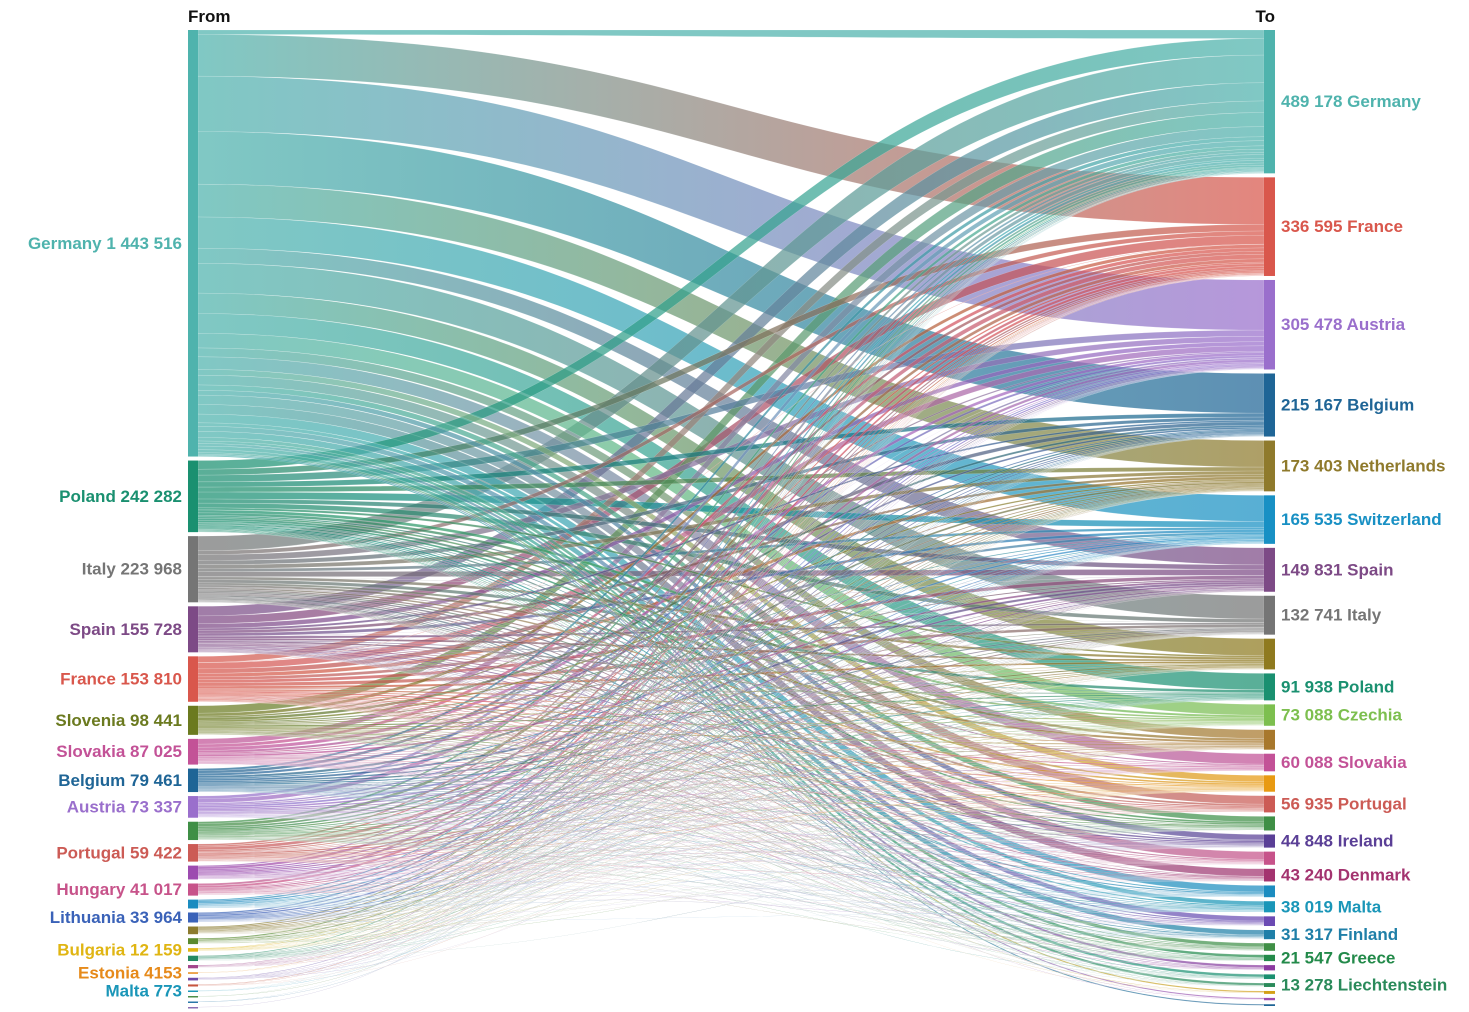 Image resolution: width=1469 pixels, height=1012 pixels. What do you see at coordinates (120, 496) in the screenshot?
I see `source-label: Poland 242 282` at bounding box center [120, 496].